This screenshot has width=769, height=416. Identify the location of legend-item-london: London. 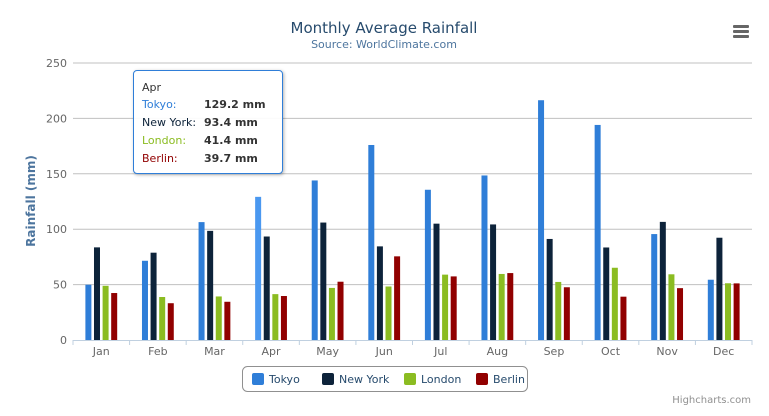
(432, 379).